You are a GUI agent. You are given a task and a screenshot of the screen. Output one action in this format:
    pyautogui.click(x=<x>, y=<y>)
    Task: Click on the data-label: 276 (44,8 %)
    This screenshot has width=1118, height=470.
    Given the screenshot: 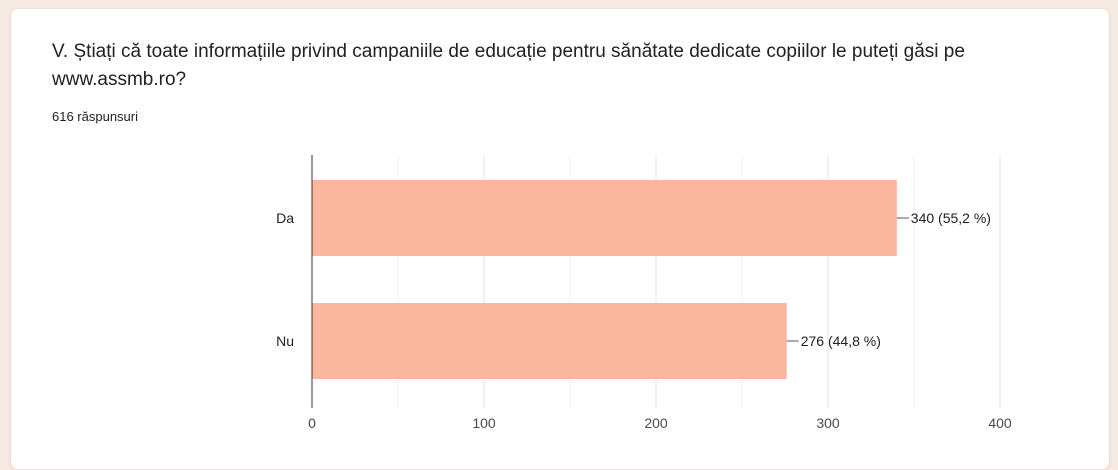 What is the action you would take?
    pyautogui.click(x=841, y=341)
    